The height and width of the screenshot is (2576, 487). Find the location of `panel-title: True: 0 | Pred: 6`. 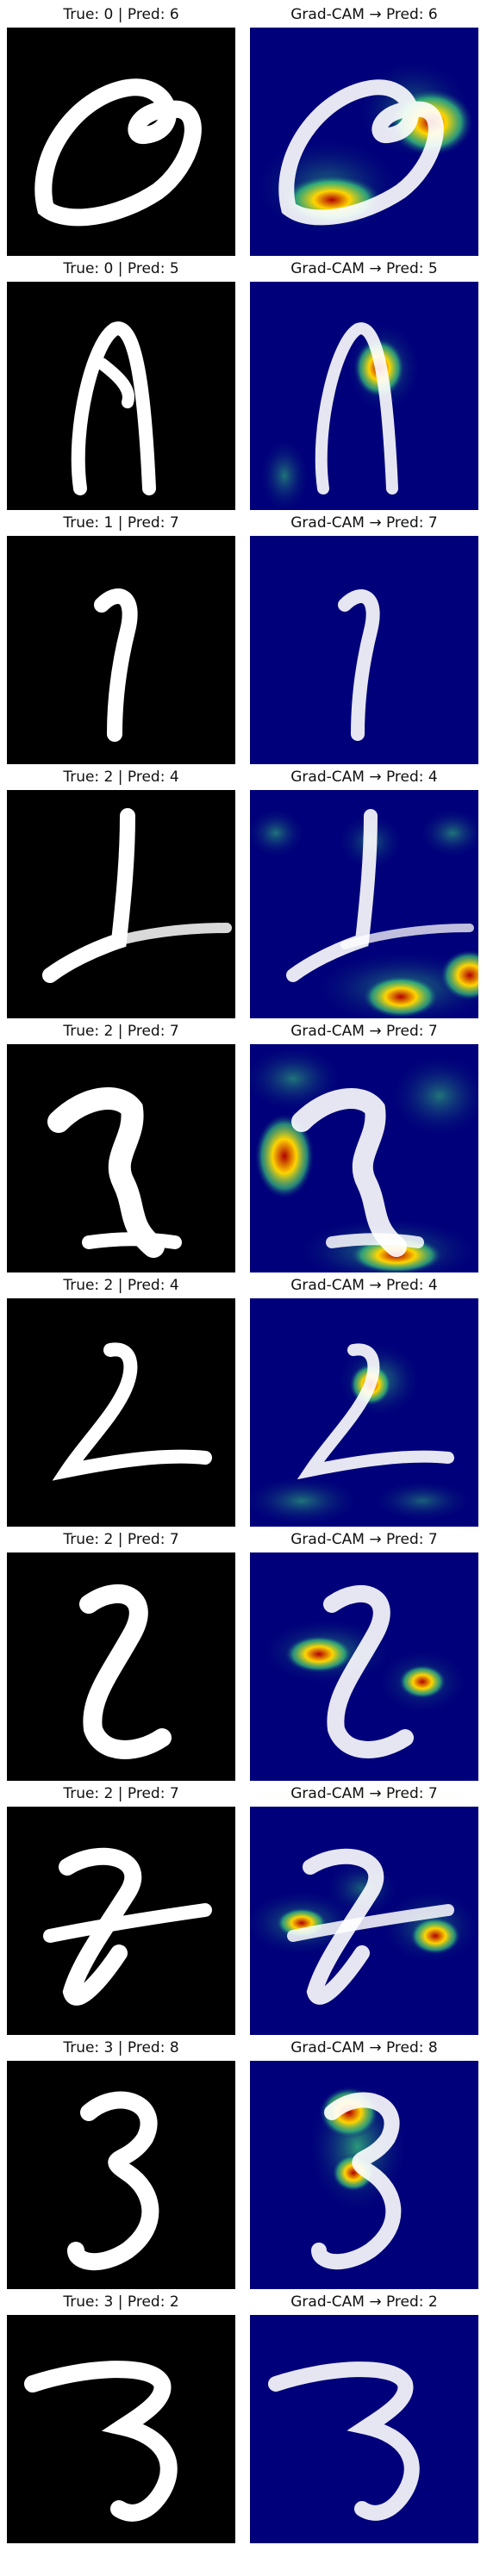

panel-title: True: 0 | Pred: 6 is located at coordinates (121, 15).